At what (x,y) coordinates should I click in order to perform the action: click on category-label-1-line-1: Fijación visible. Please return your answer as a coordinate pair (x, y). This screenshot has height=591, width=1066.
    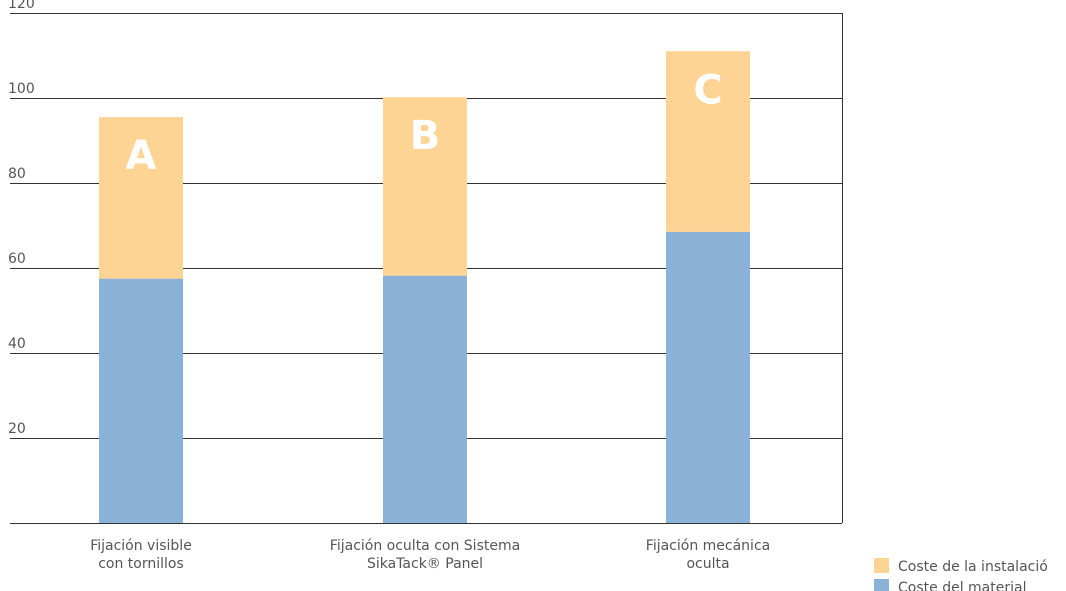
    Looking at the image, I should click on (141, 546).